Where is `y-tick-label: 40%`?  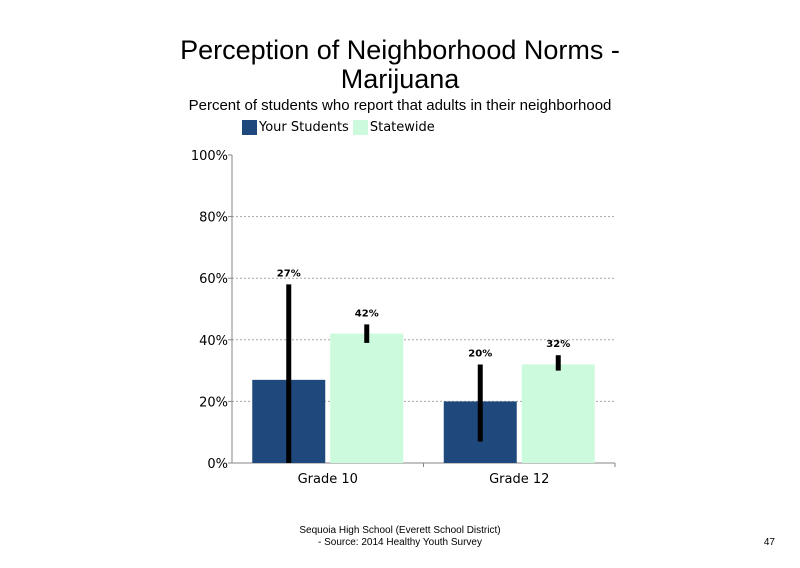
y-tick-label: 40% is located at coordinates (213, 341).